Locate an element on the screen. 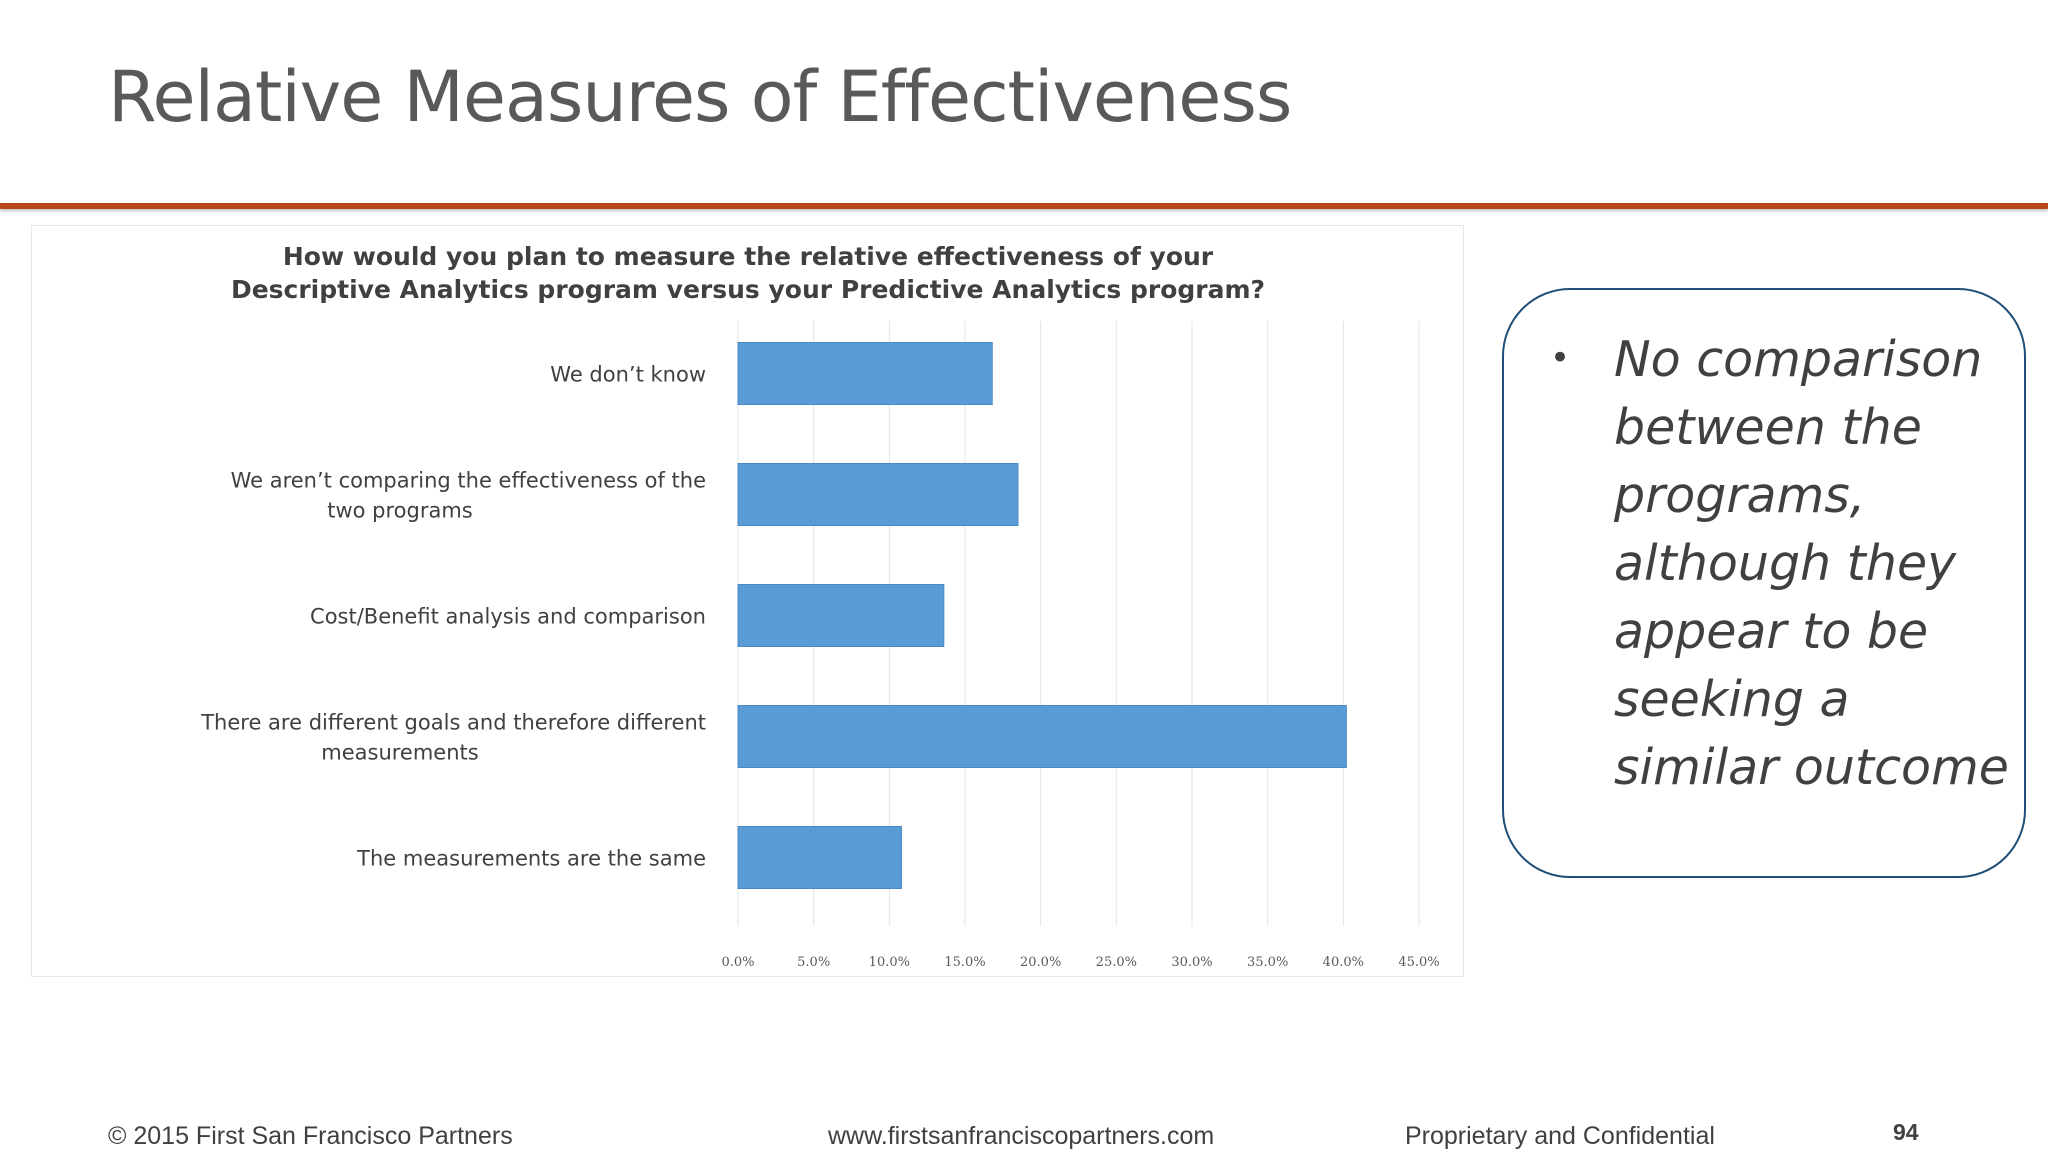 The width and height of the screenshot is (2048, 1152). category-label: two programs is located at coordinates (400, 511).